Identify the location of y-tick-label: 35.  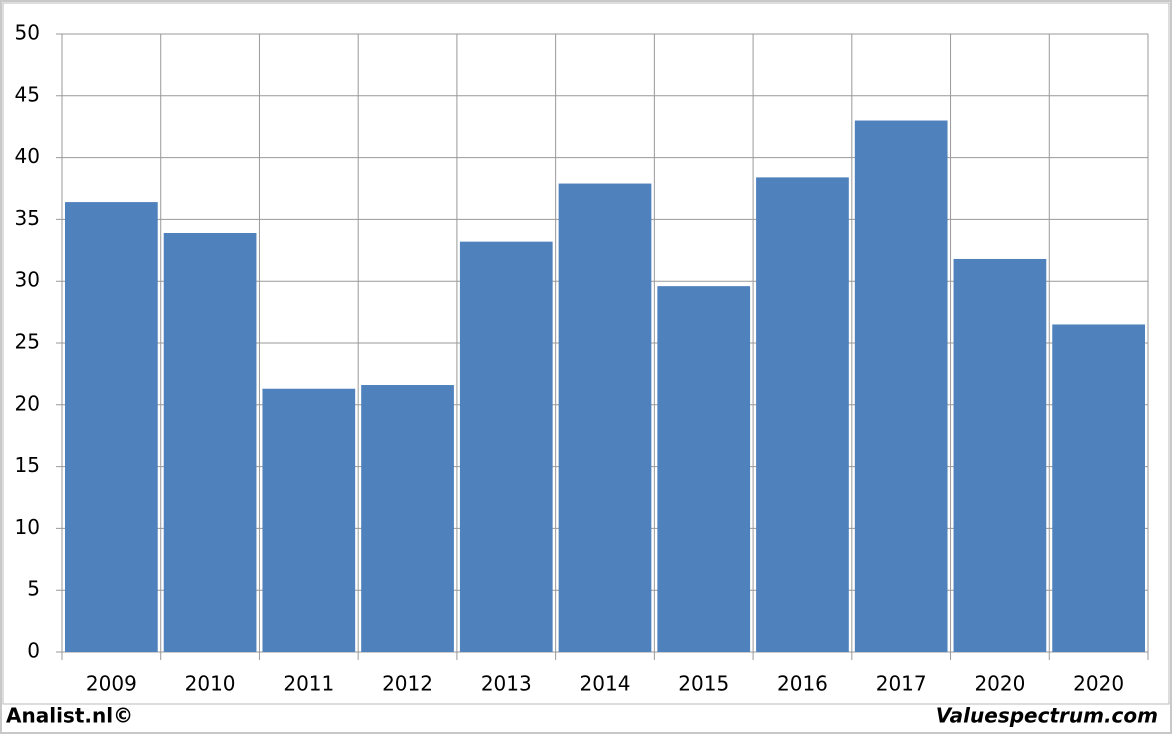
(27, 218).